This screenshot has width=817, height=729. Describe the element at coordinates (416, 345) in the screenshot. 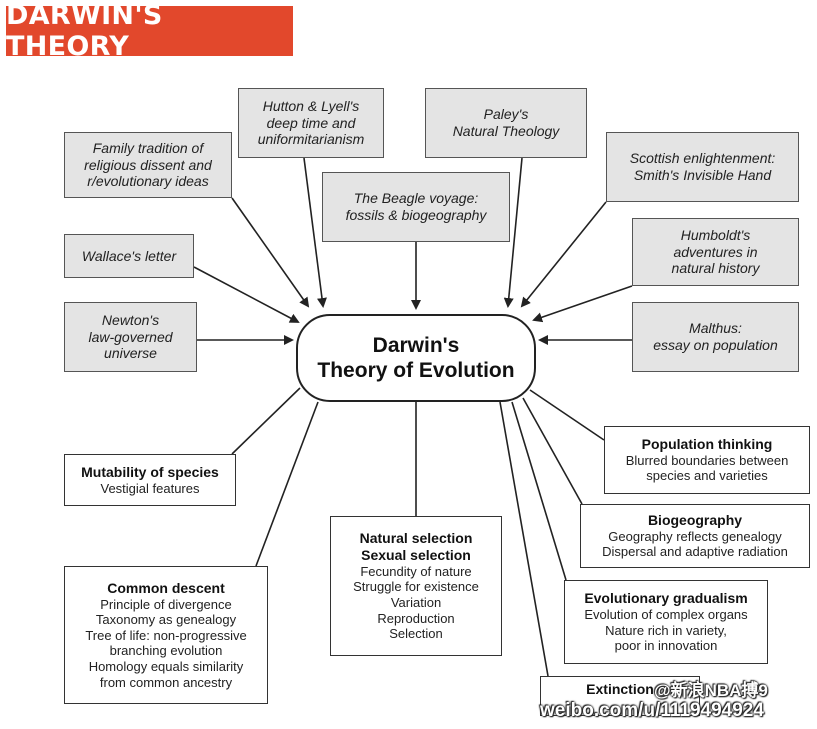

I see `center-line-1: Darwin's` at that location.